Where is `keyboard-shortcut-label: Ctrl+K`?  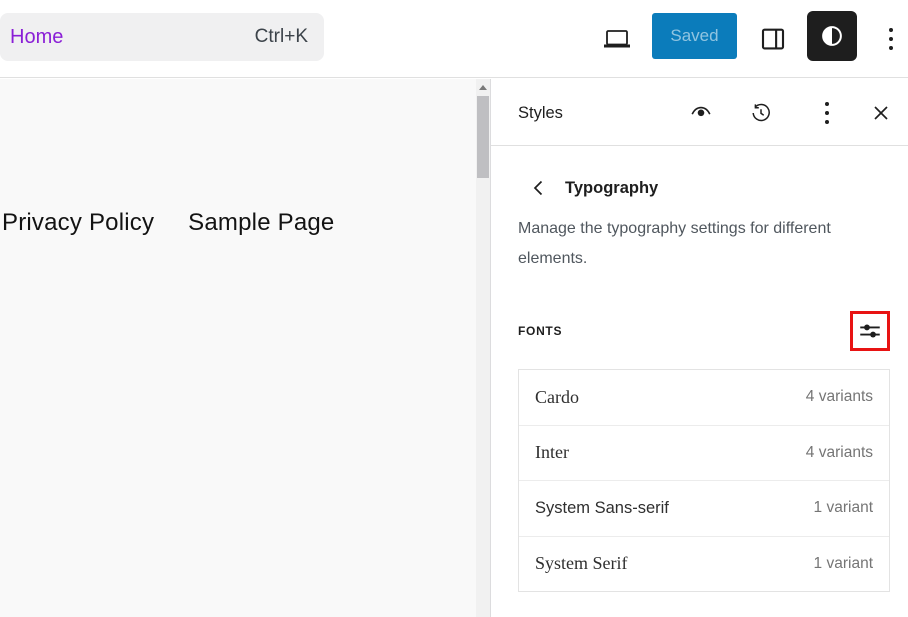 keyboard-shortcut-label: Ctrl+K is located at coordinates (281, 36).